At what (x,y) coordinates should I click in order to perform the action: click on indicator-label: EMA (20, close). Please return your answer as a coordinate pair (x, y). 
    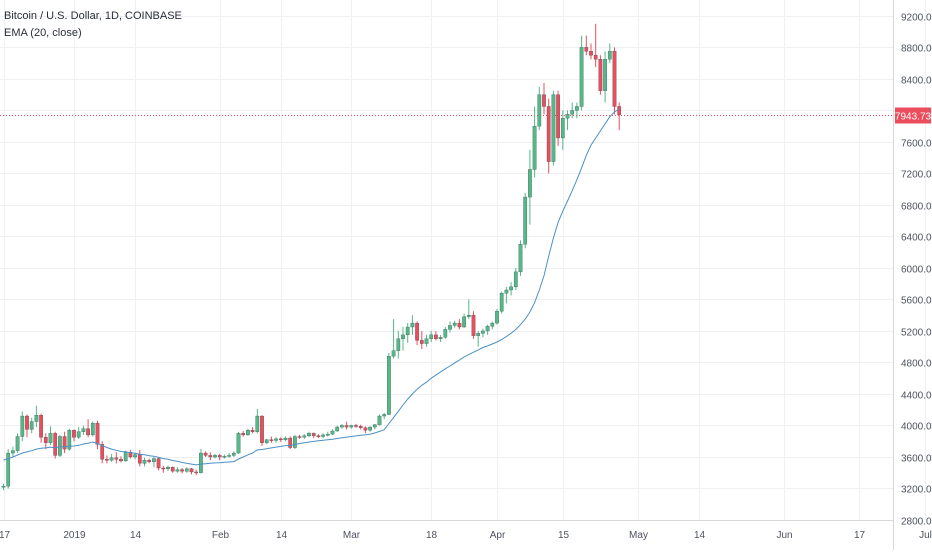
    Looking at the image, I should click on (43, 33).